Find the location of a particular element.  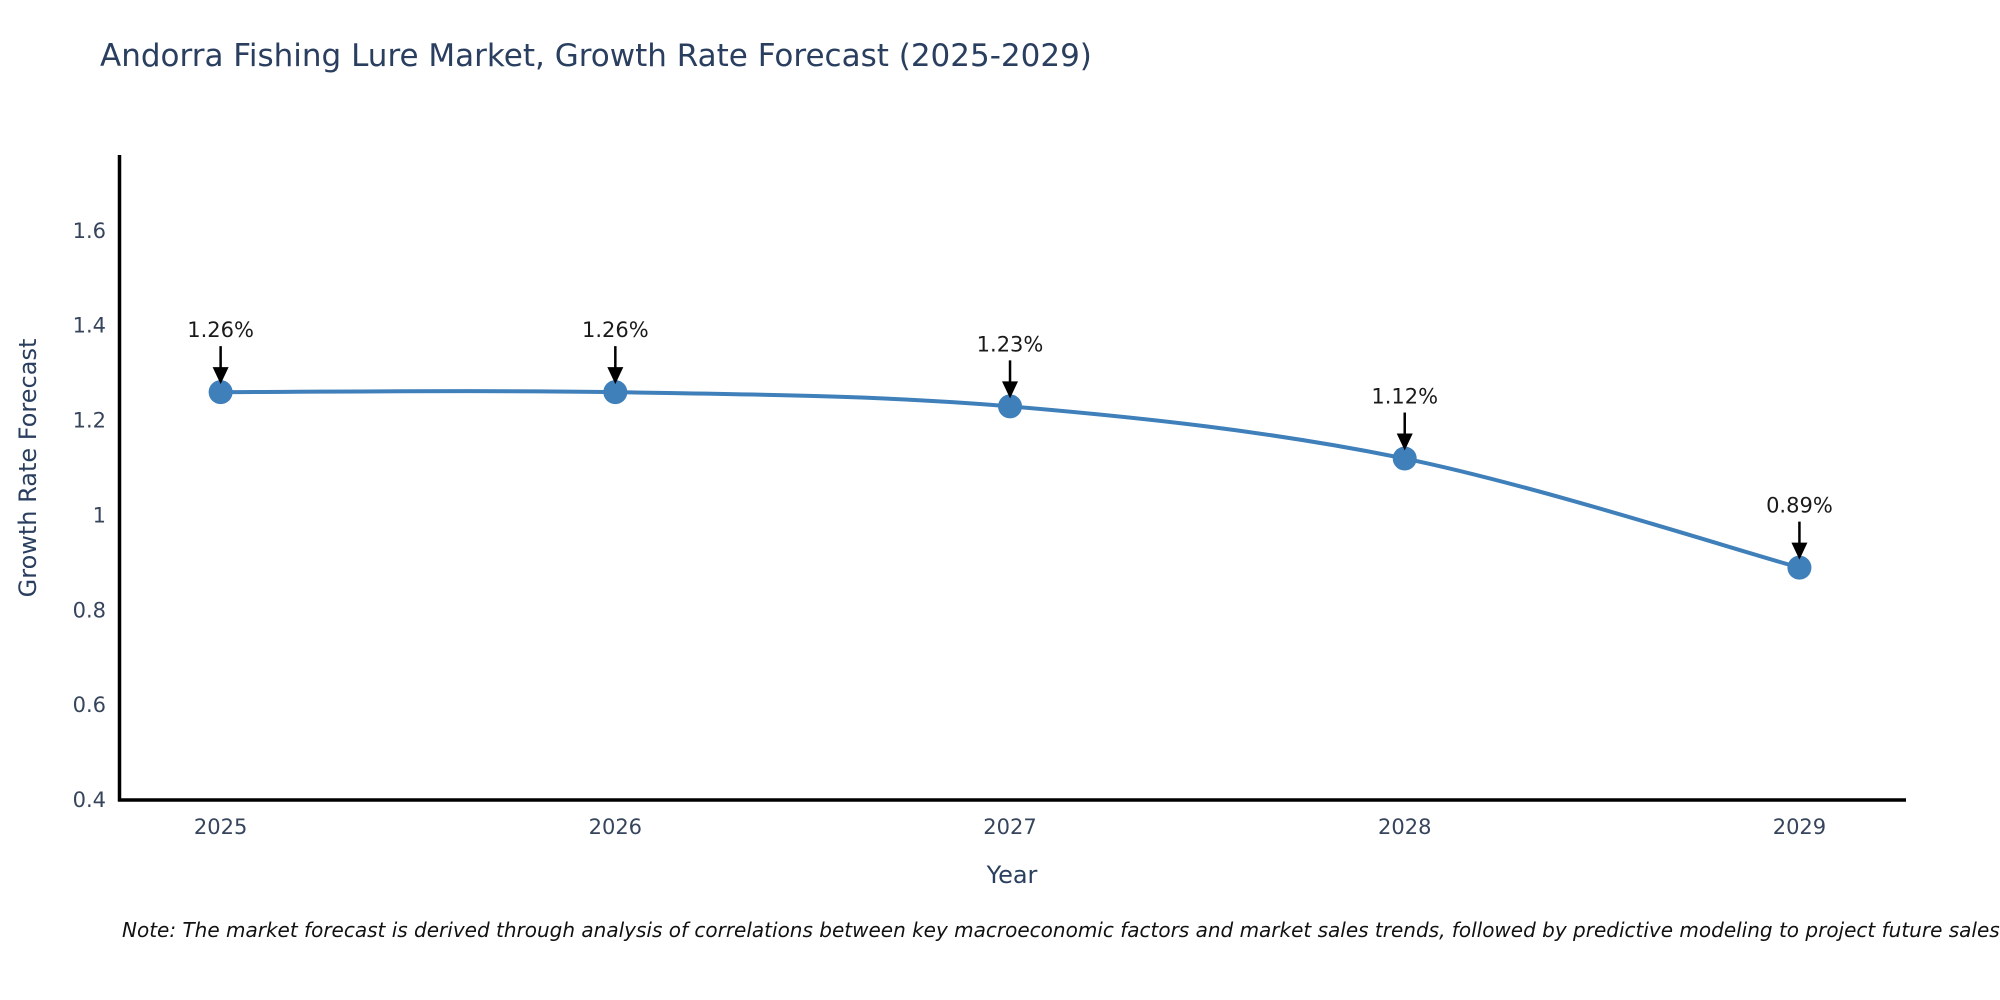

data-point-2028 is located at coordinates (1404, 458).